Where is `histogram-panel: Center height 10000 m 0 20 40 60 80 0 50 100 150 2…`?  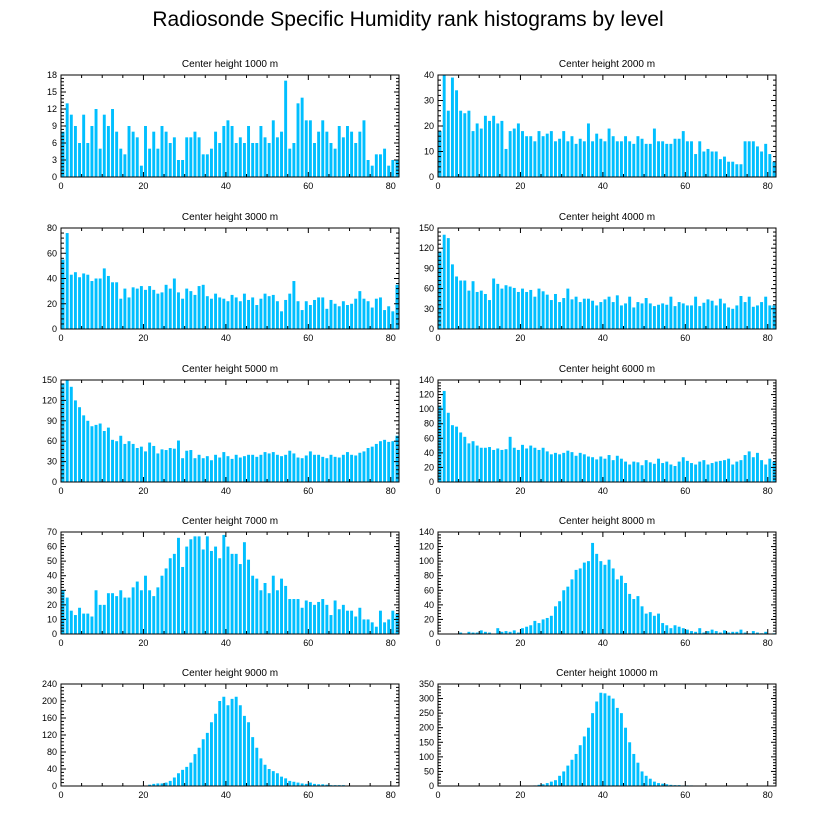 histogram-panel: Center height 10000 m 0 20 40 60 80 0 50 100 150 2… is located at coordinates (598, 734).